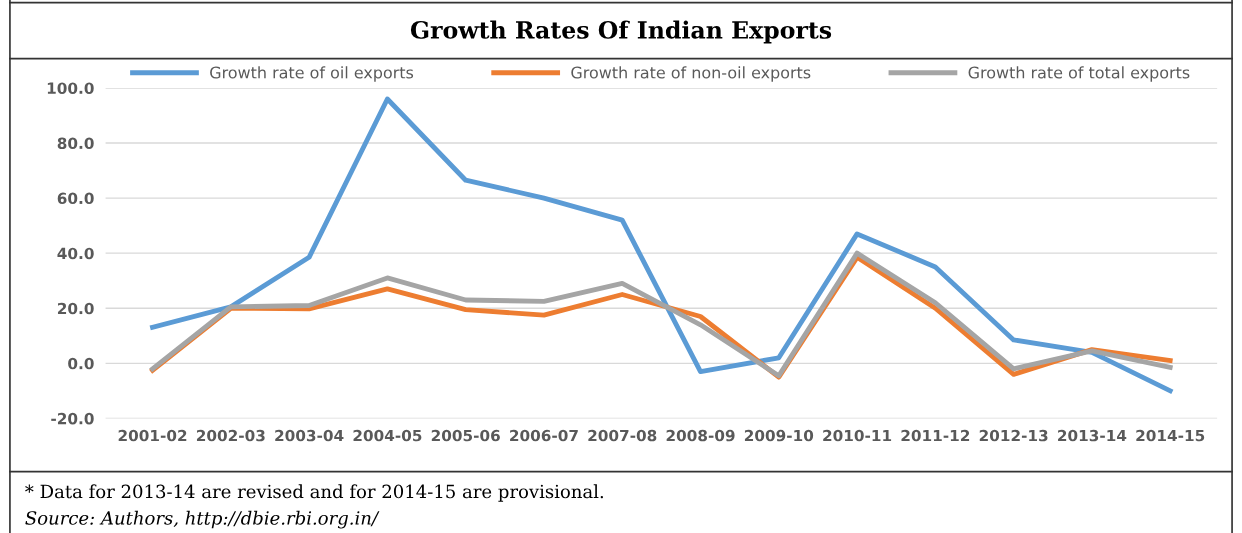 This screenshot has width=1242, height=533. What do you see at coordinates (544, 435) in the screenshot?
I see `x-tick-label: 2006-07` at bounding box center [544, 435].